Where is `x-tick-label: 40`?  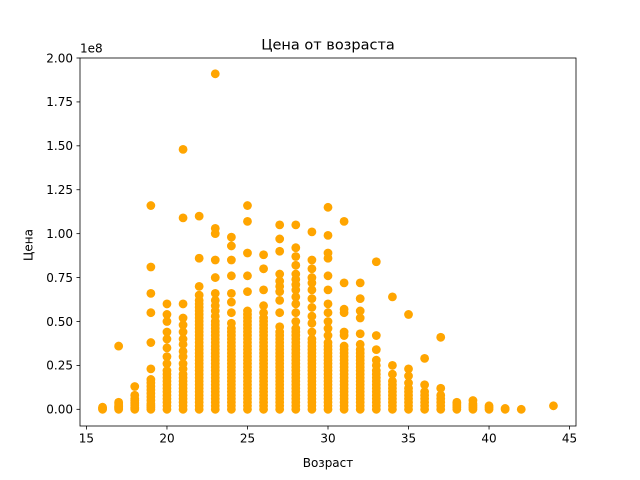
x-tick-label: 40 is located at coordinates (488, 439).